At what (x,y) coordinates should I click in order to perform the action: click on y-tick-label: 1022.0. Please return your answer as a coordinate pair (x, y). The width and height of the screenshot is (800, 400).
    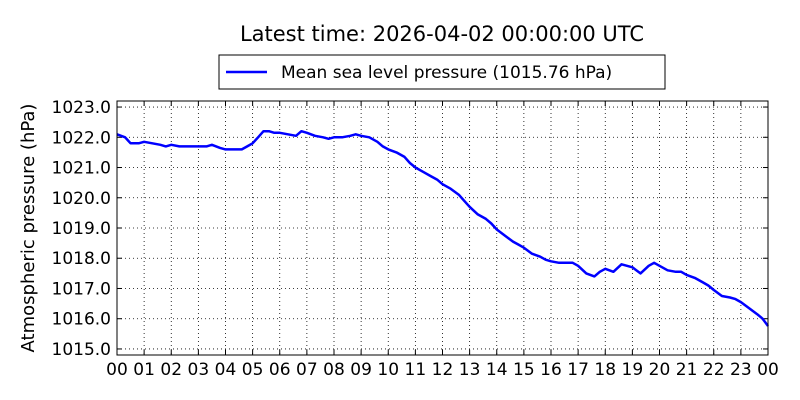
    Looking at the image, I should click on (81, 138).